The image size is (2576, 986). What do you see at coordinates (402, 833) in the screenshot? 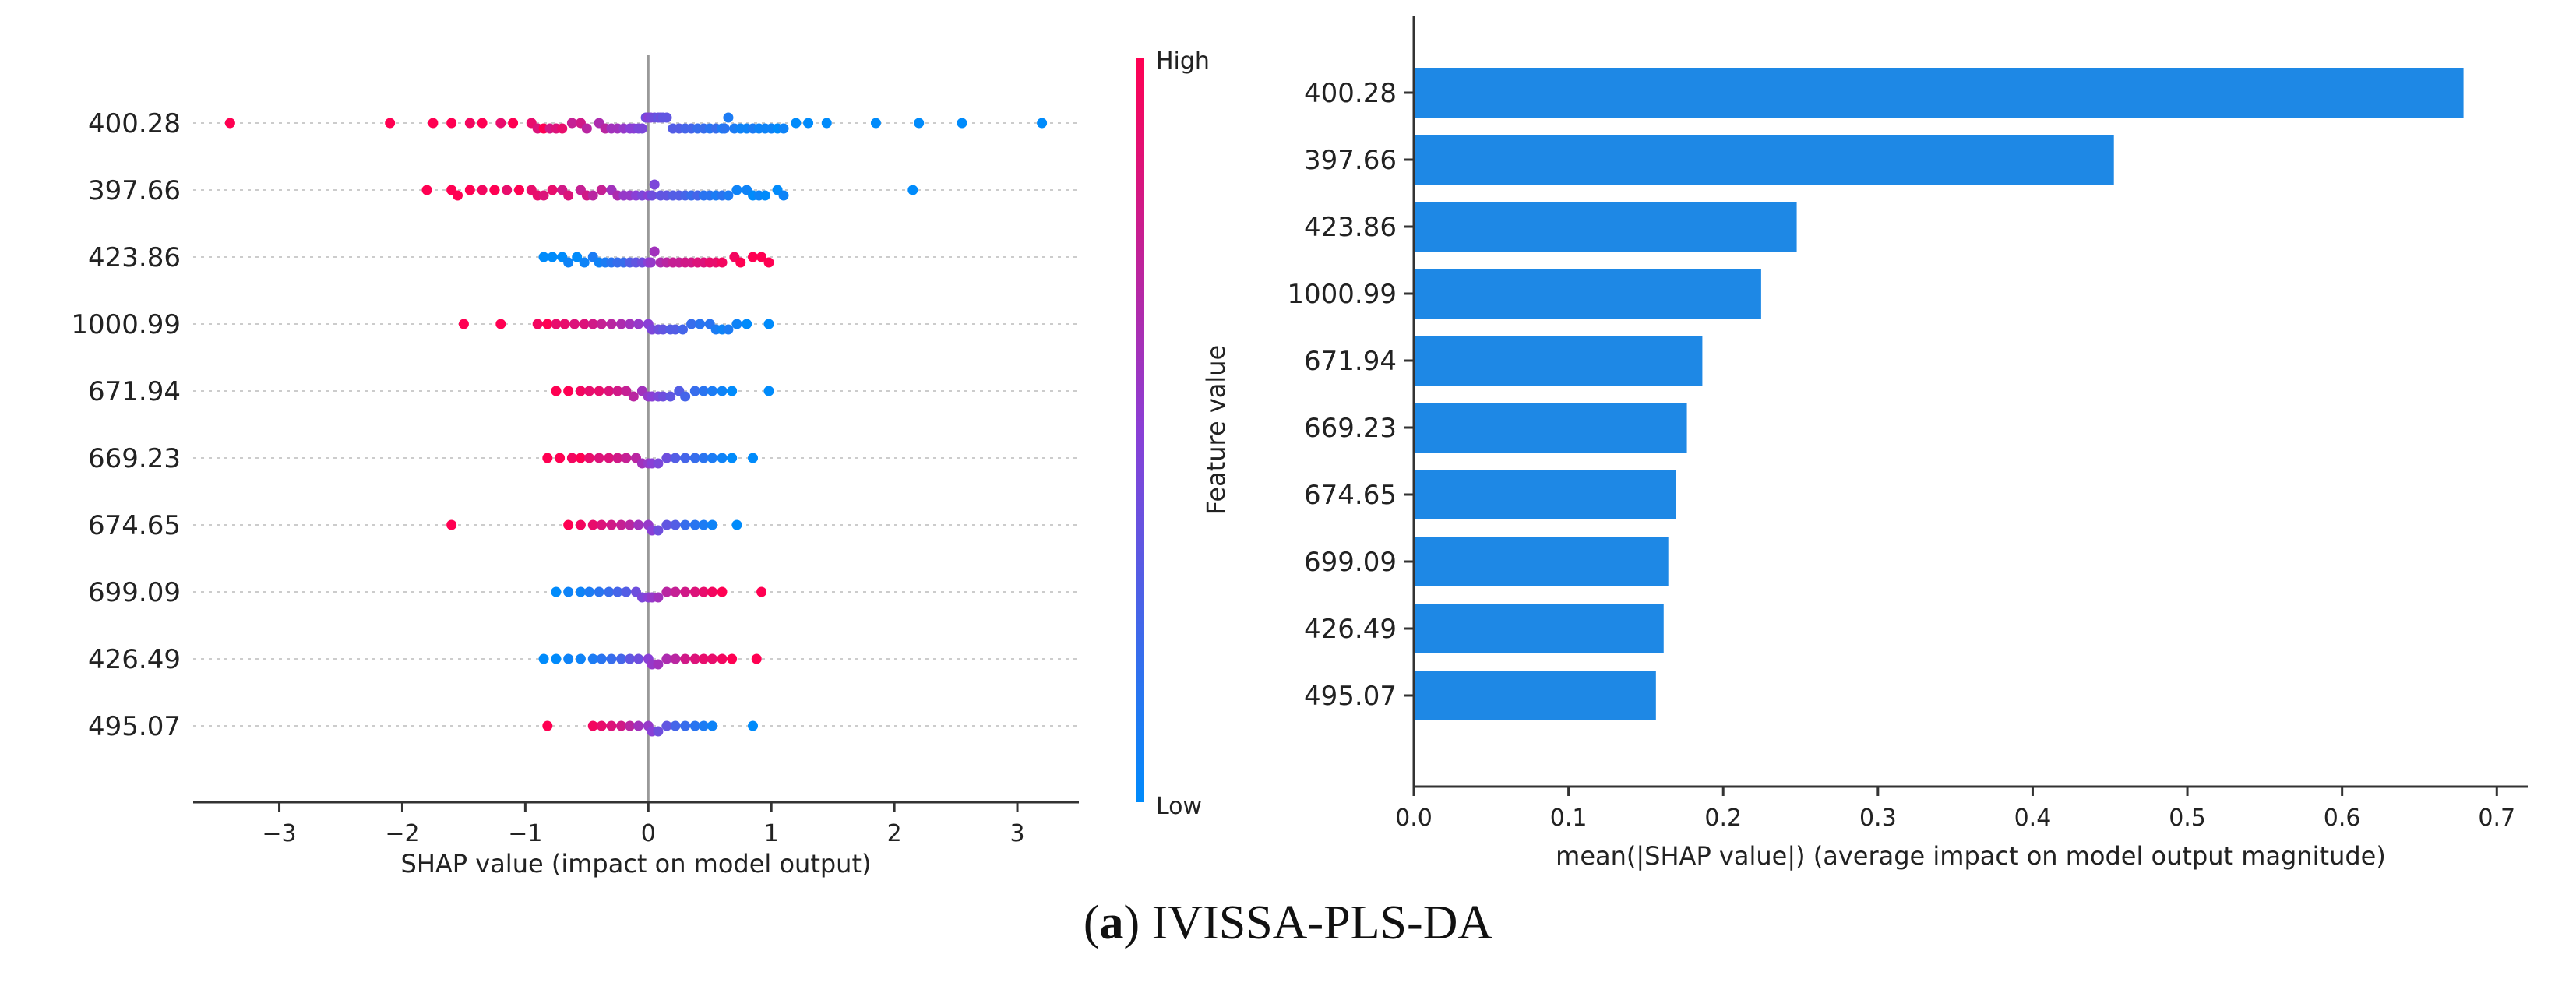
I see `beeswarm-tick-label: −2` at bounding box center [402, 833].